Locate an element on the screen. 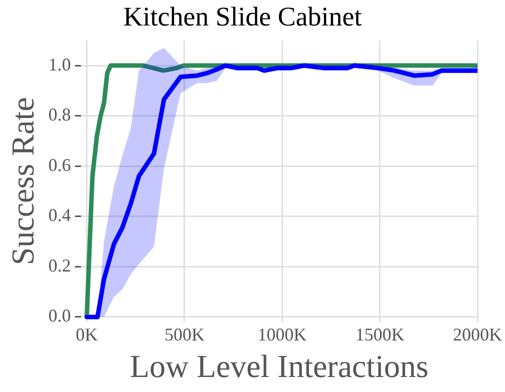 This screenshot has height=392, width=505. x-tick-label: 1500K is located at coordinates (379, 334).